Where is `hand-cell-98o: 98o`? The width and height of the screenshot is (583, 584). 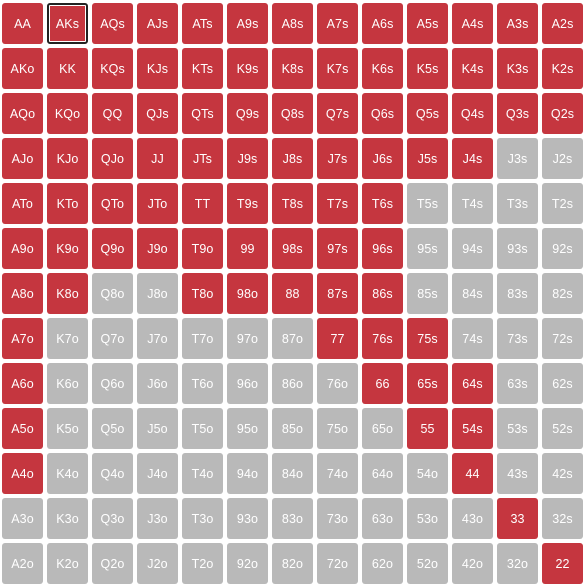 hand-cell-98o: 98o is located at coordinates (247, 293).